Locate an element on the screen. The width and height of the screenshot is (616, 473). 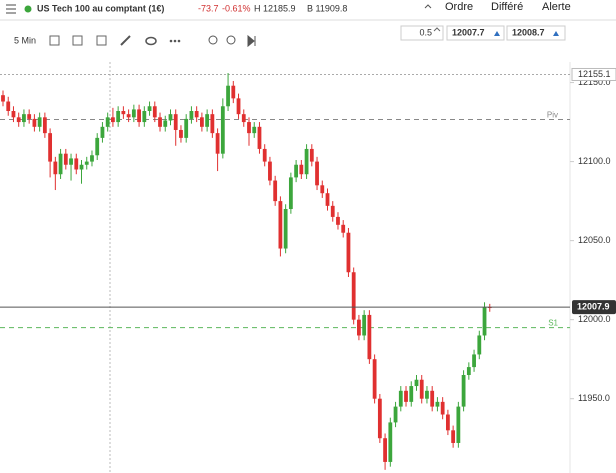
sell-button is located at coordinates (475, 33).